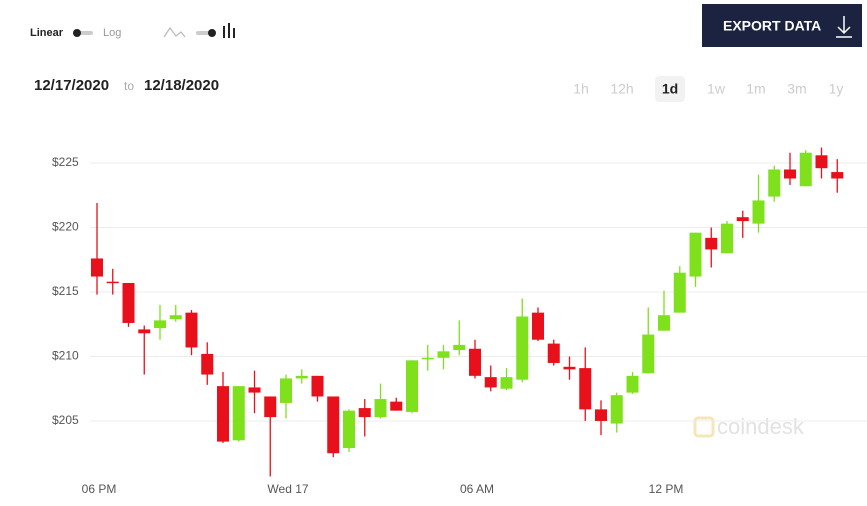  I want to click on range-active-bg, so click(670, 89).